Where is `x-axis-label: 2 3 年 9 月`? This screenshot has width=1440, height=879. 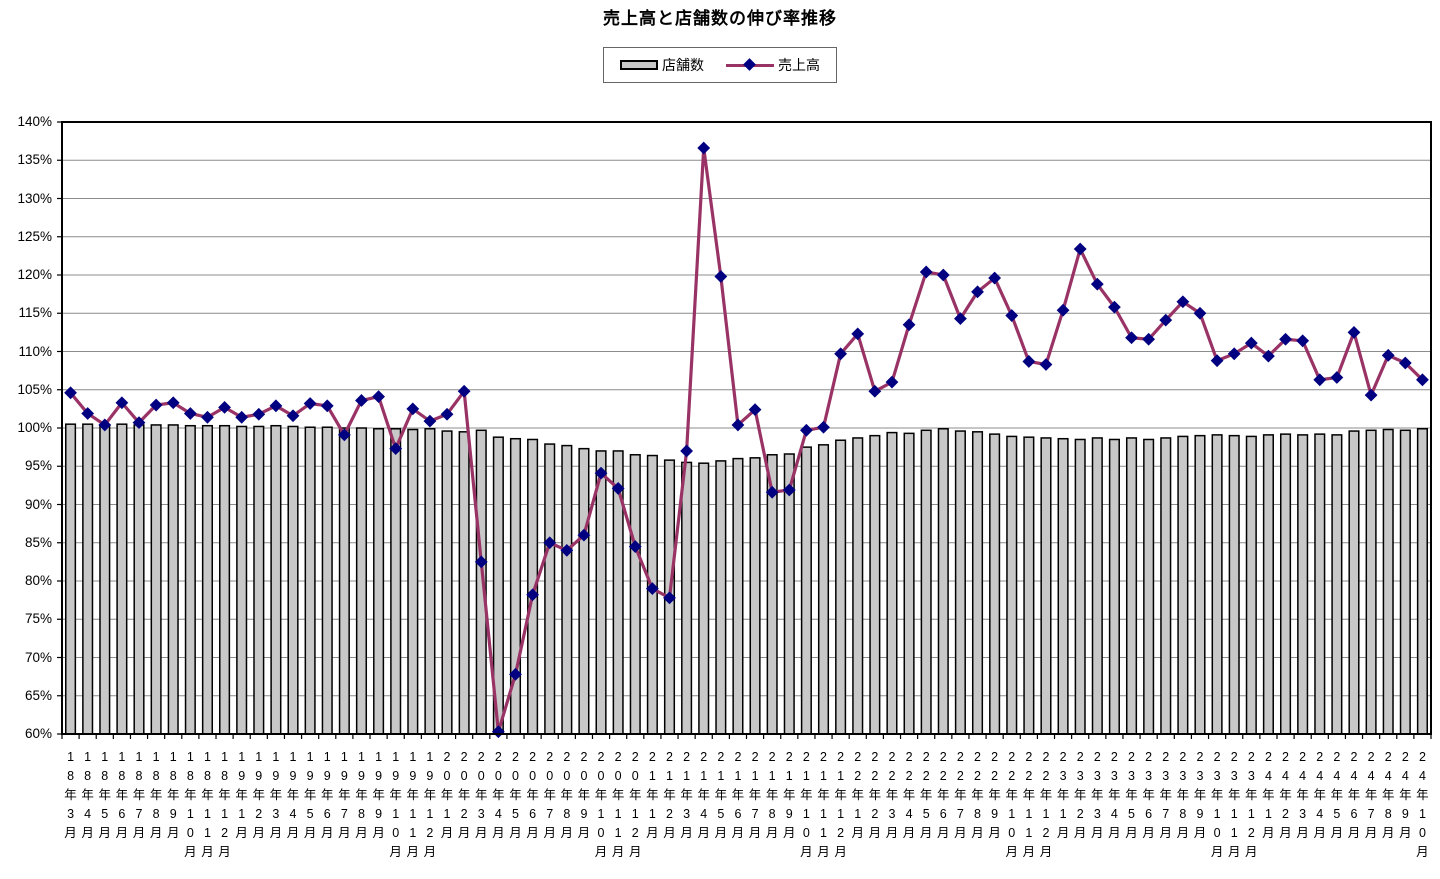 x-axis-label: 2 3 年 9 月 is located at coordinates (1200, 795).